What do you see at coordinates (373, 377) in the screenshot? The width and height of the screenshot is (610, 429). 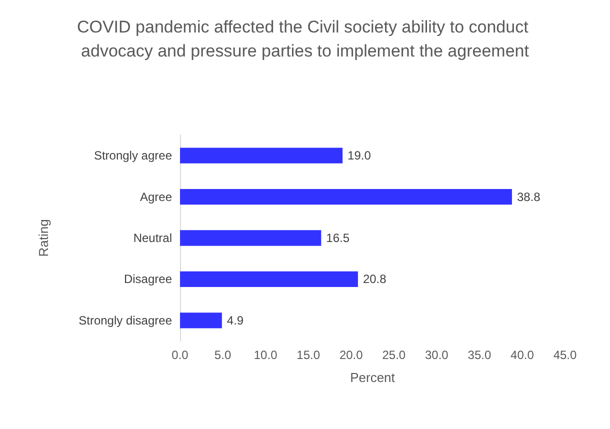 I see `x-axis-title: Percent` at bounding box center [373, 377].